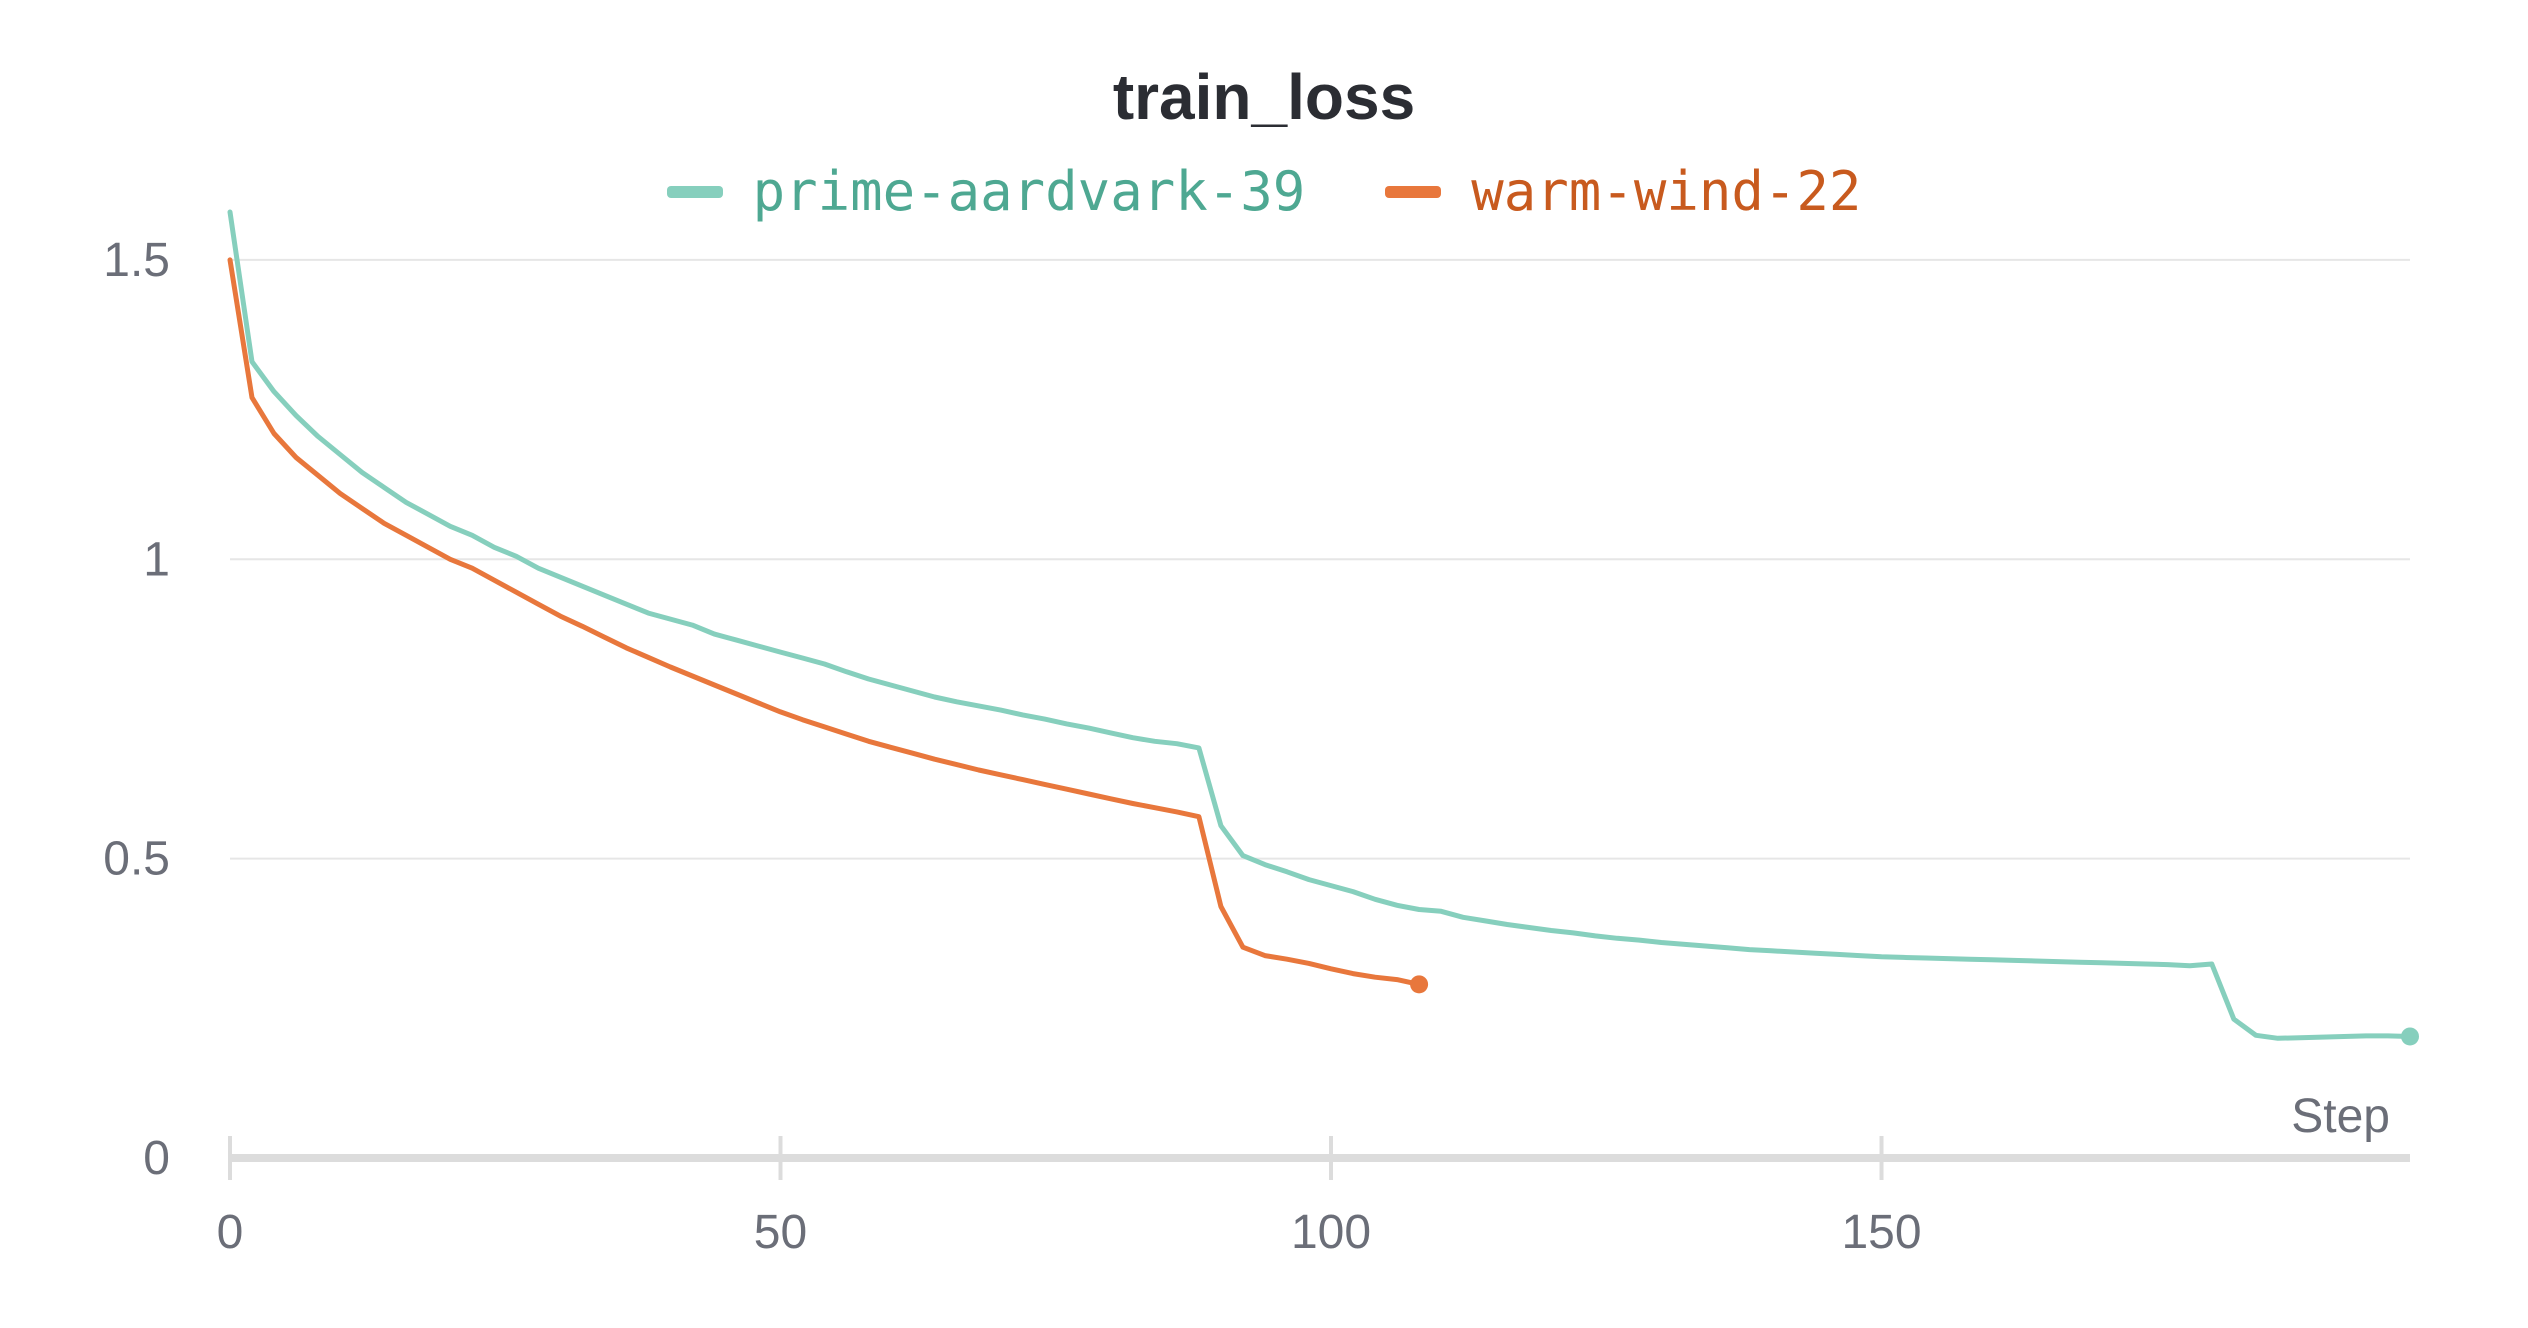  What do you see at coordinates (156, 1158) in the screenshot?
I see `y-tick-label: 0` at bounding box center [156, 1158].